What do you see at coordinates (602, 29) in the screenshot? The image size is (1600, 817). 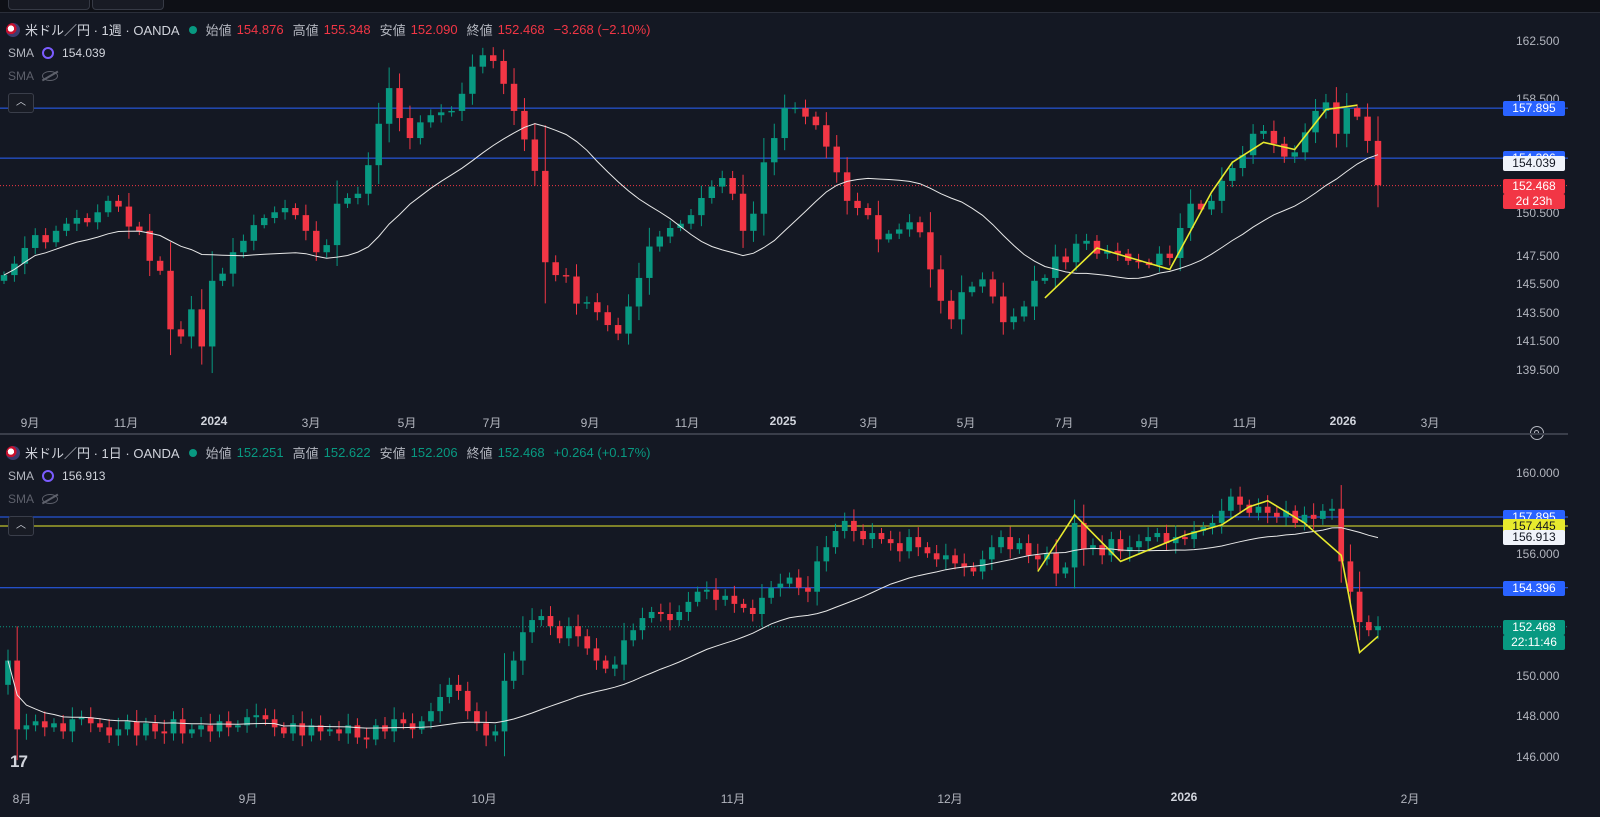 I see `change-value: −3.268 (−2.10%)` at bounding box center [602, 29].